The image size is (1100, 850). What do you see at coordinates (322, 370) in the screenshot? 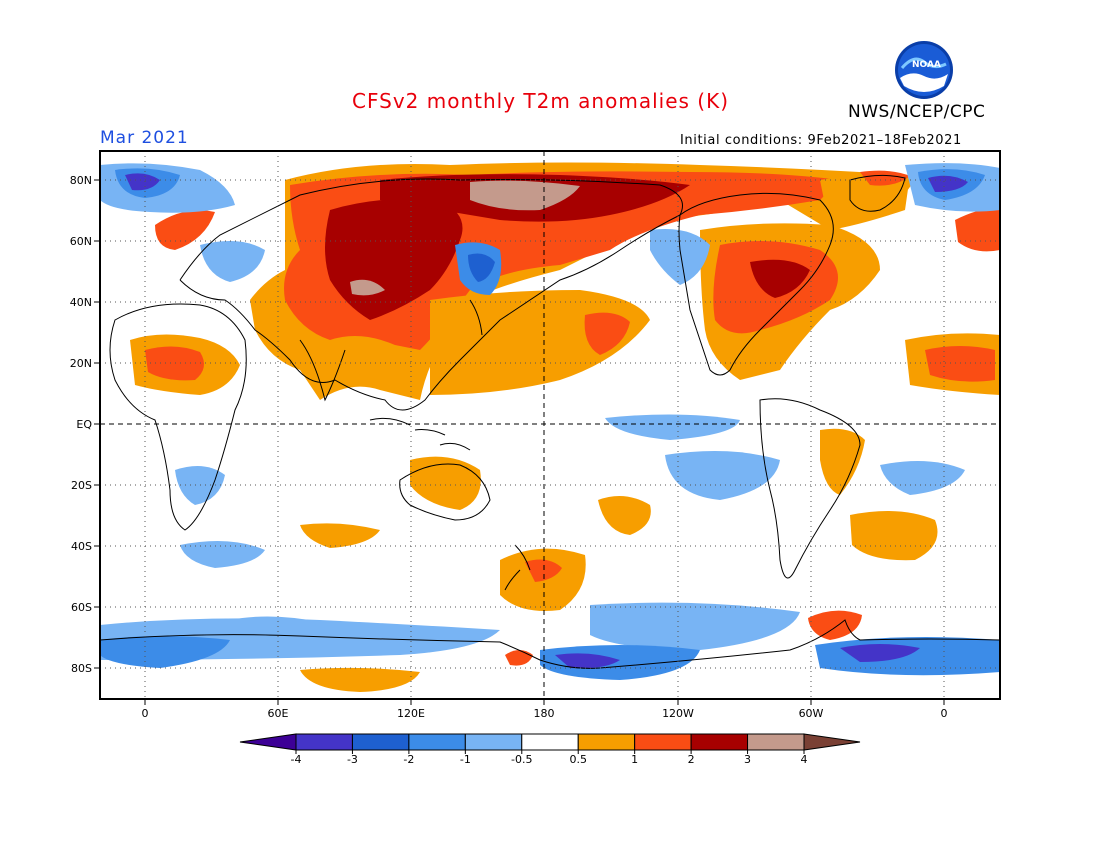
I see `coastline-india` at bounding box center [322, 370].